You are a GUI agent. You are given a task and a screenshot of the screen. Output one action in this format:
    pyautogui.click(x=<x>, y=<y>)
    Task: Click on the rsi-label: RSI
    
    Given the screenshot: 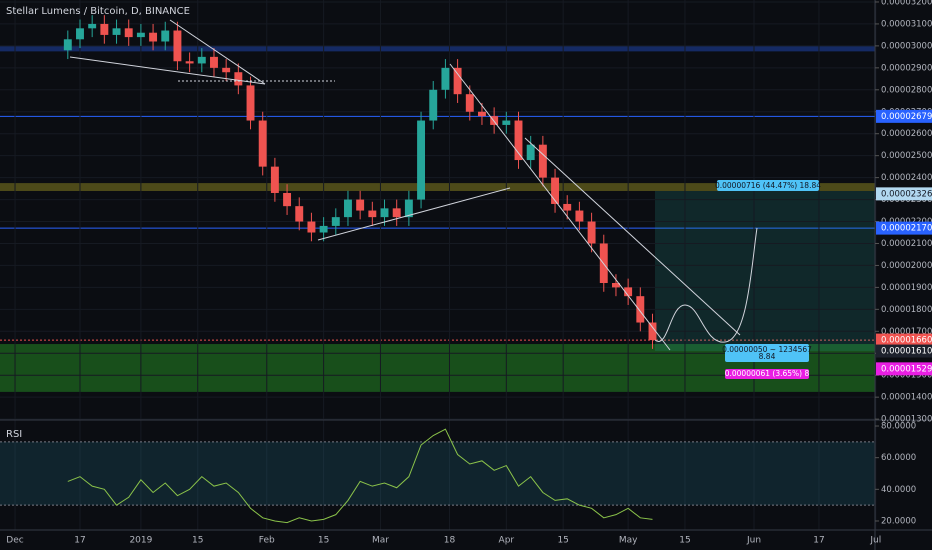 What is the action you would take?
    pyautogui.click(x=14, y=434)
    